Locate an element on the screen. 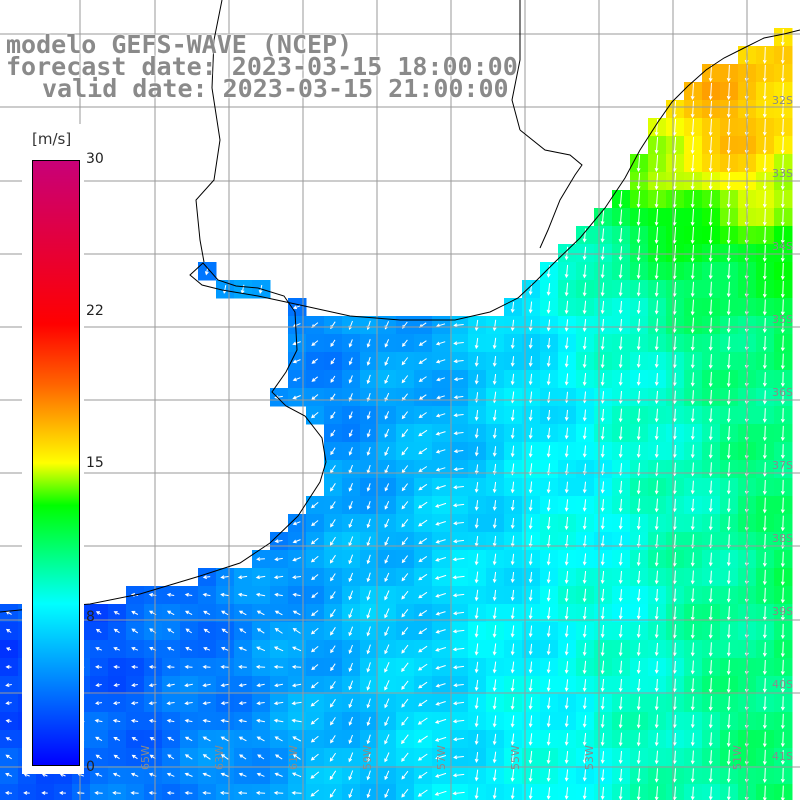 This screenshot has width=800, height=800. longitude-label: 53W is located at coordinates (589, 757).